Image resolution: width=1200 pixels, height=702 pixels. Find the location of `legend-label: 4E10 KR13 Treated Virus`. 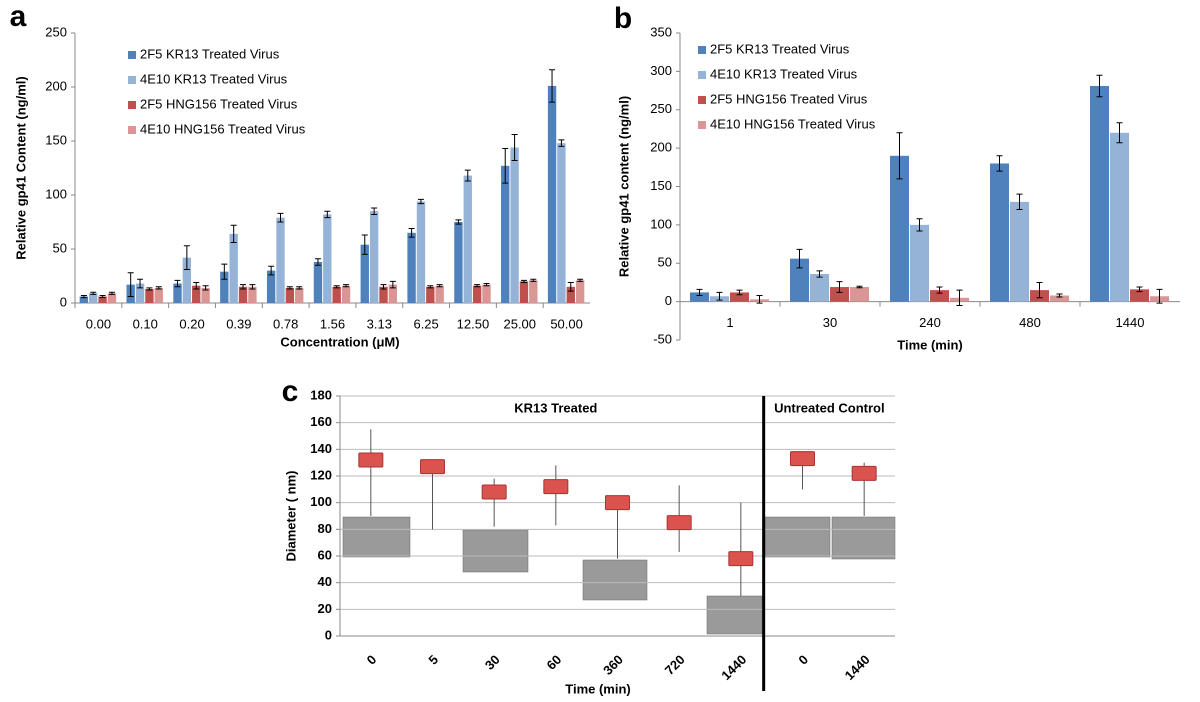

legend-label: 4E10 KR13 Treated Virus is located at coordinates (214, 78).